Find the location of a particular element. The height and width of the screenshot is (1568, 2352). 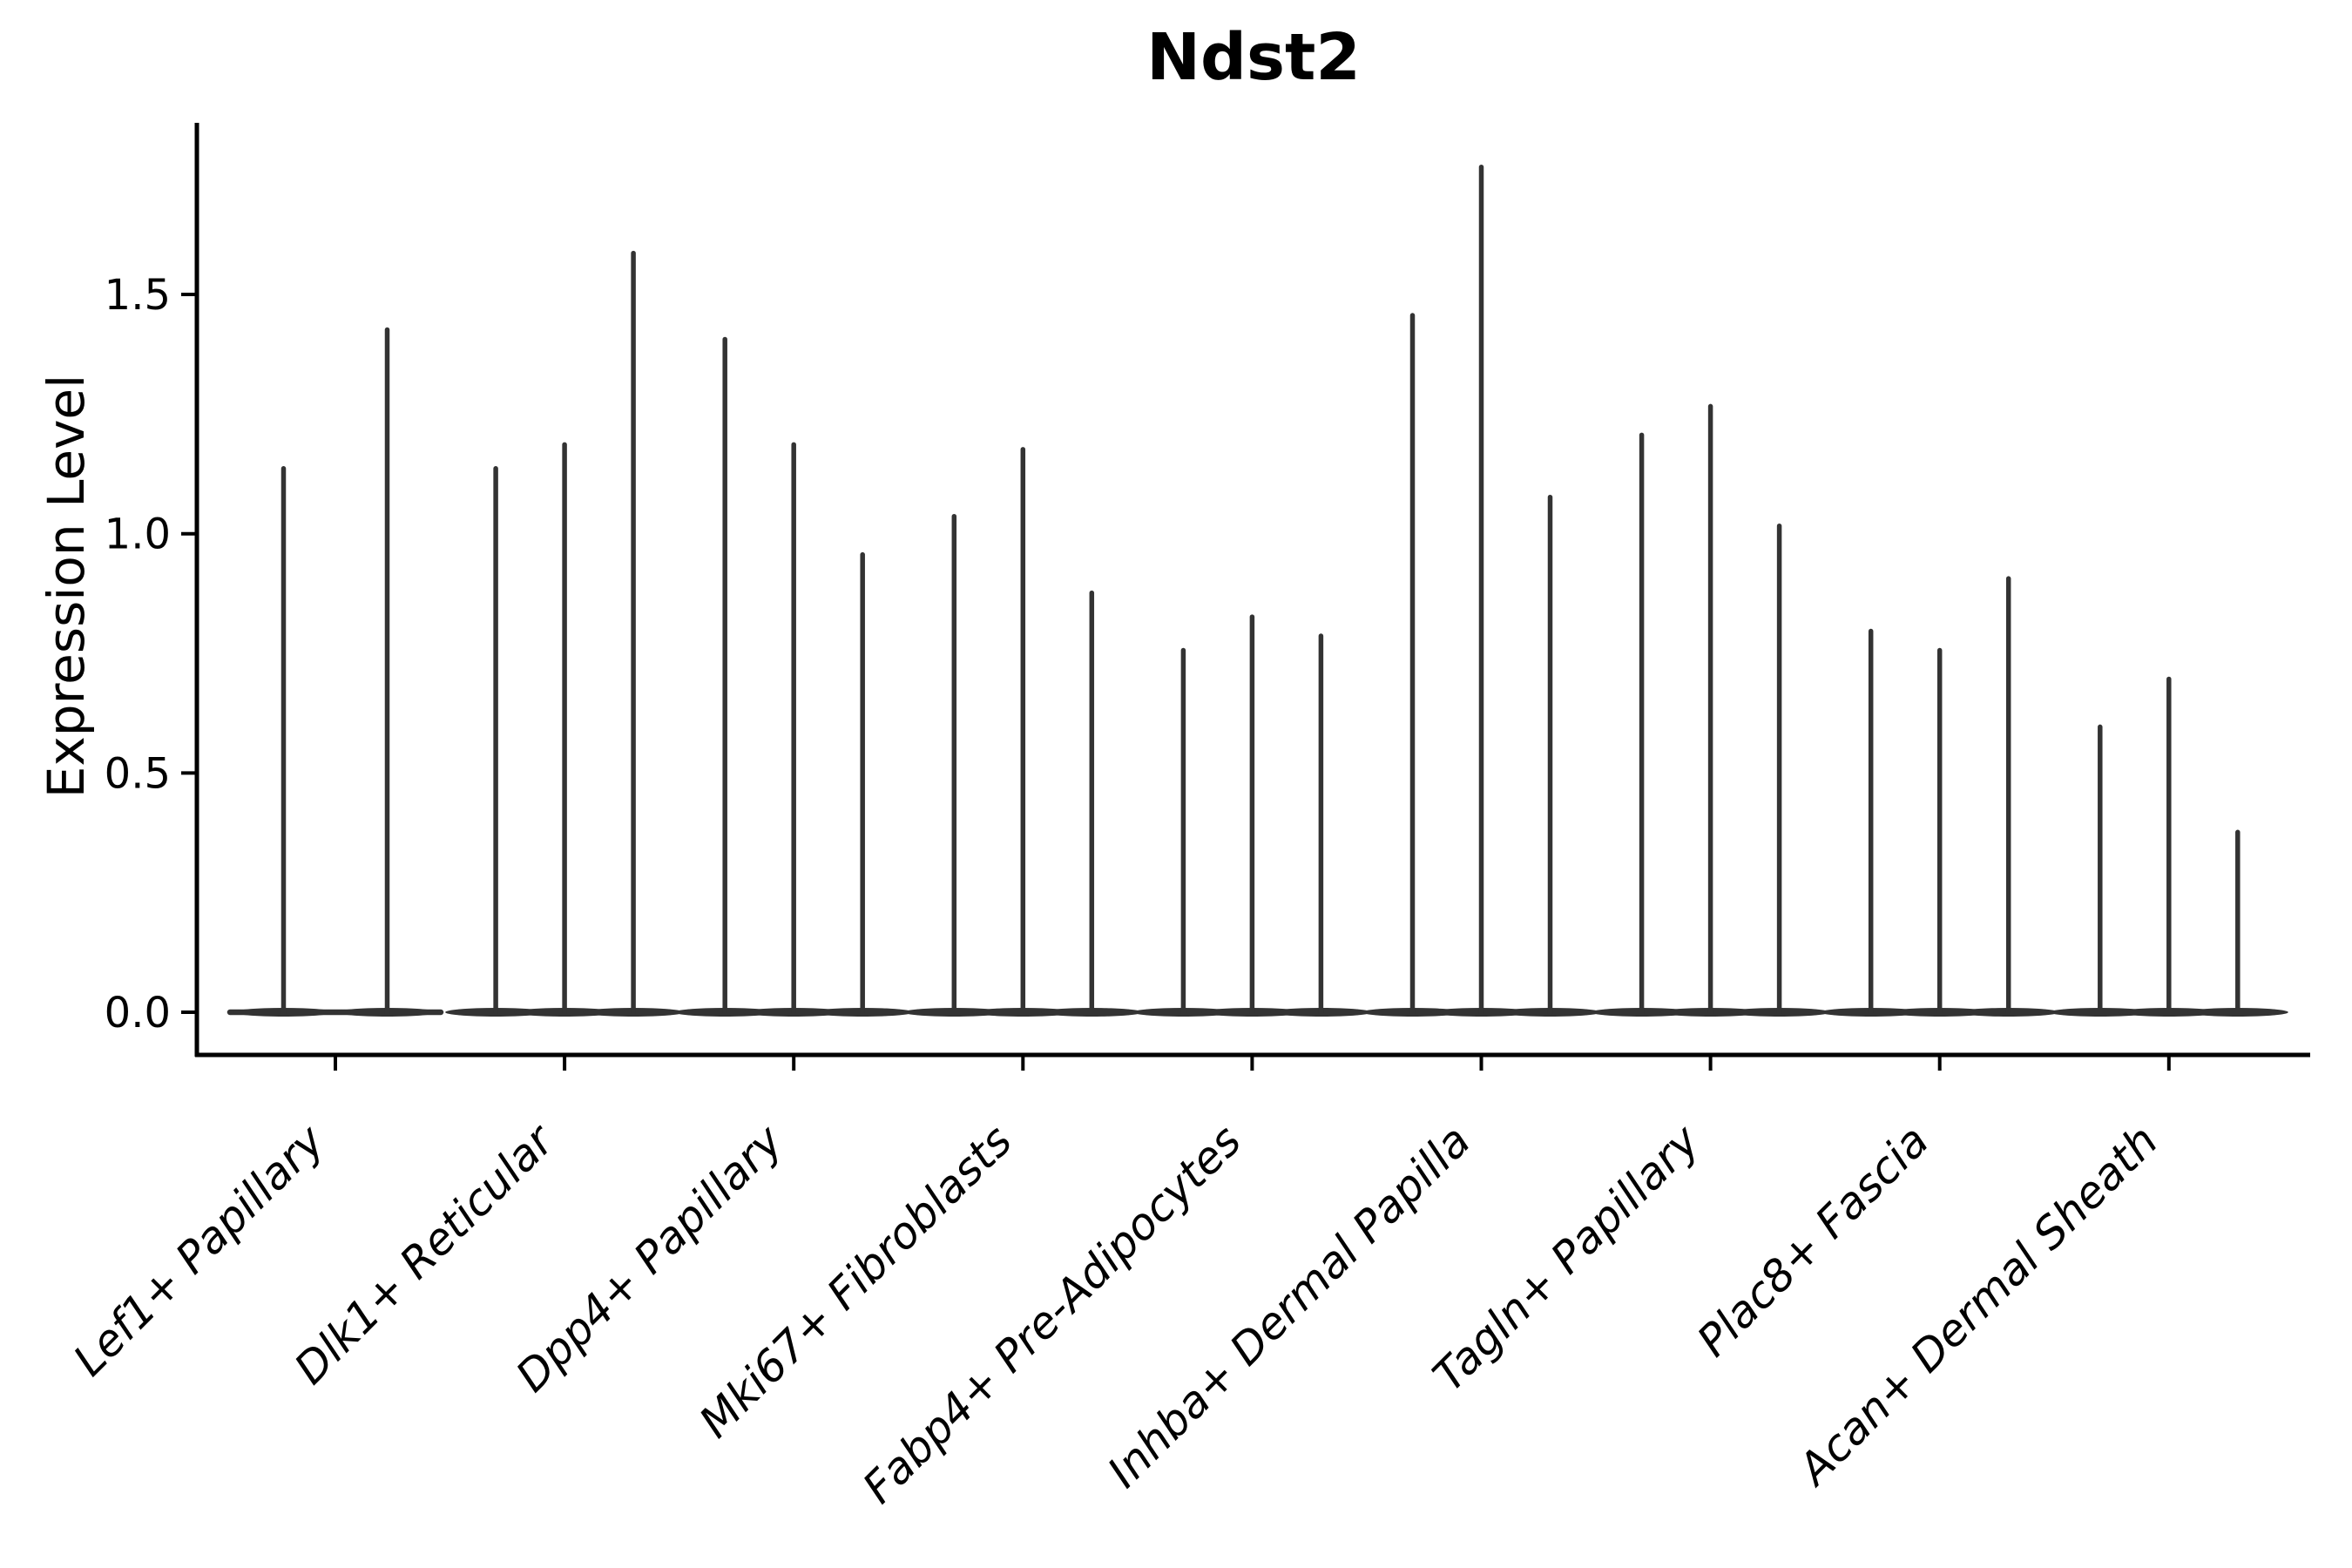

y-tick-label: 1.0 is located at coordinates (138, 534).